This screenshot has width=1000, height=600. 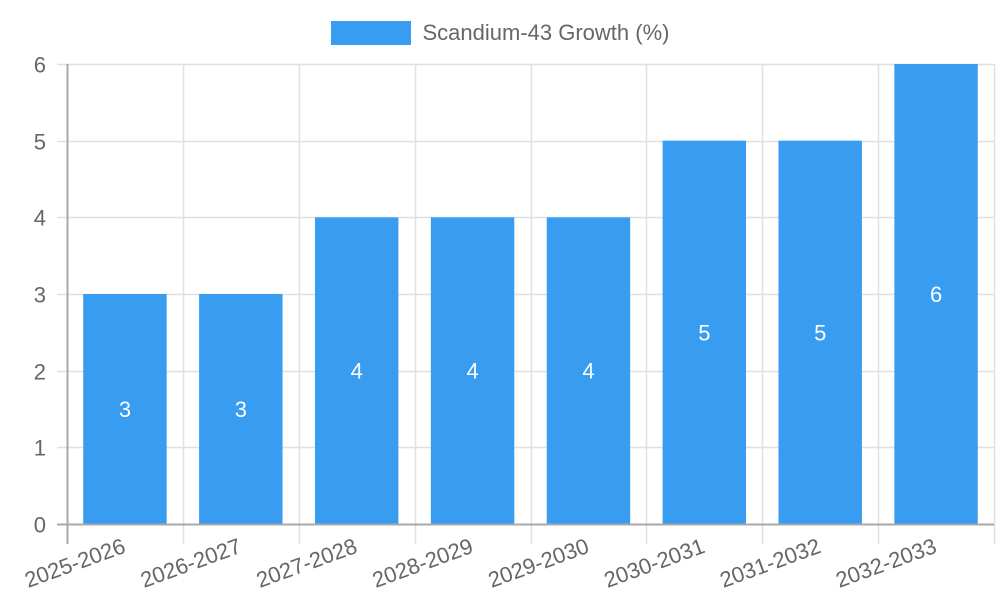 I want to click on y-tick-label: 3, so click(x=40, y=295).